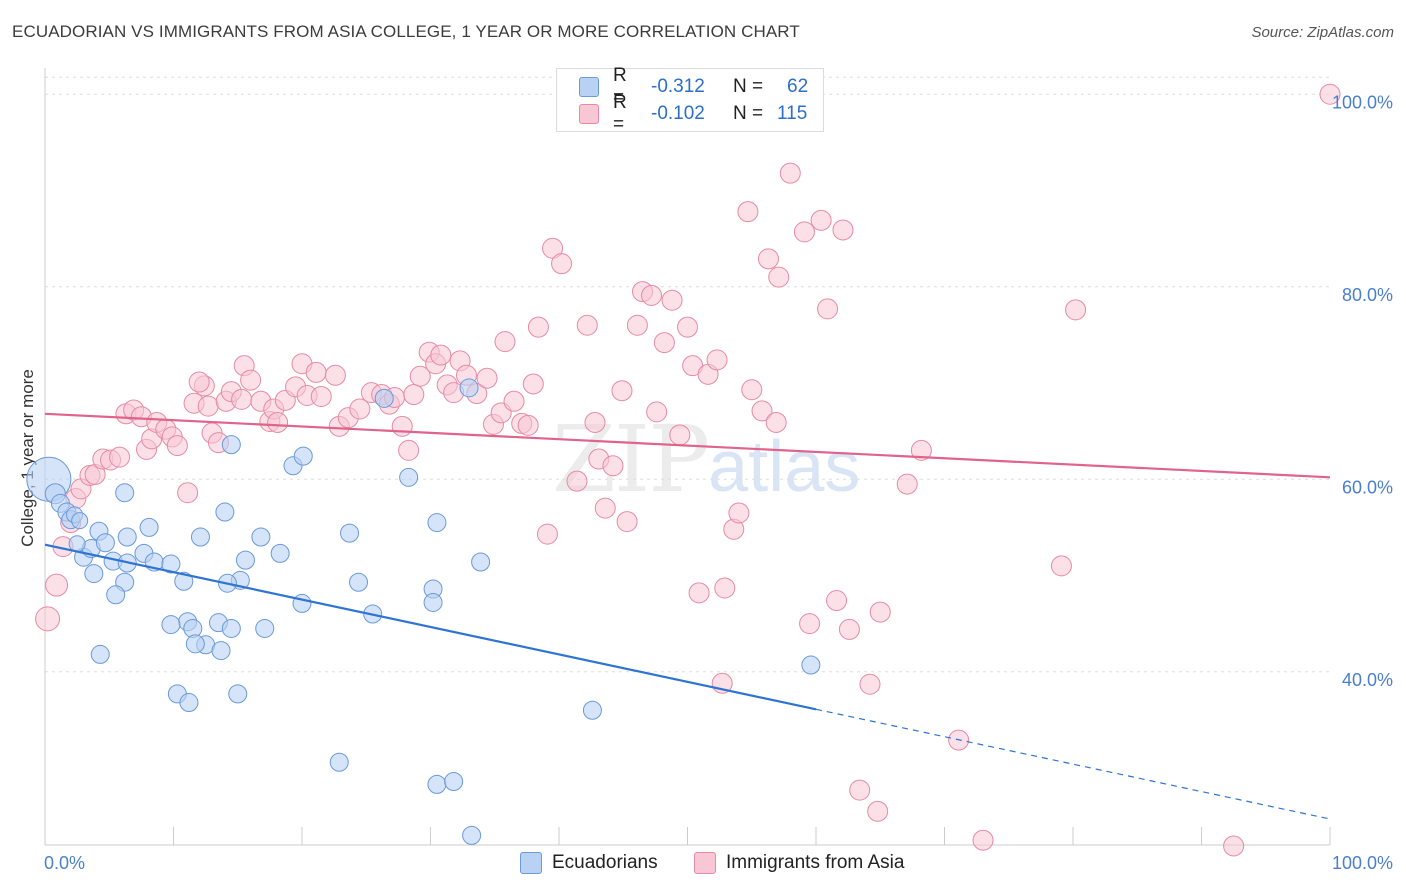  What do you see at coordinates (1367, 487) in the screenshot?
I see `y-tick-label: 60.0%` at bounding box center [1367, 487].